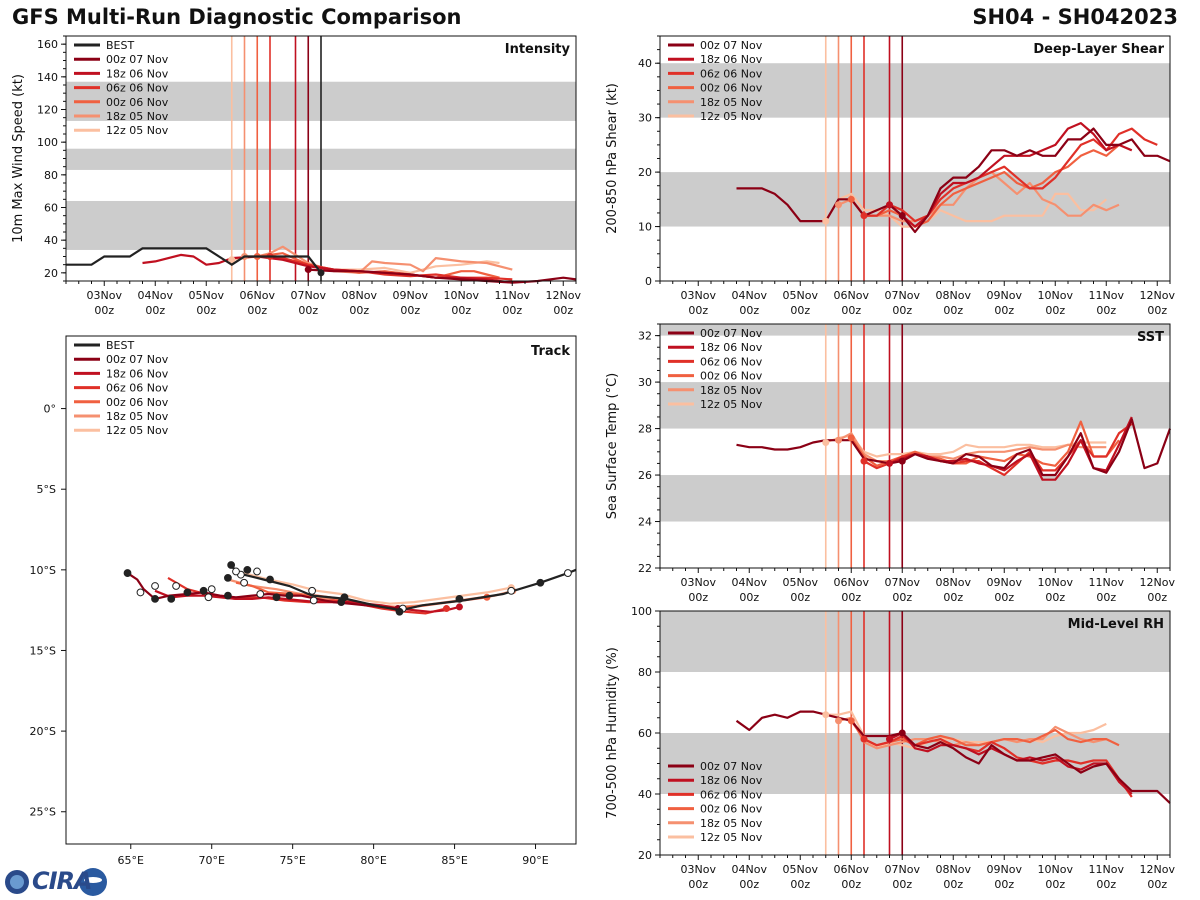  Describe the element at coordinates (321, 273) in the screenshot. I see `best-current-marker` at that location.